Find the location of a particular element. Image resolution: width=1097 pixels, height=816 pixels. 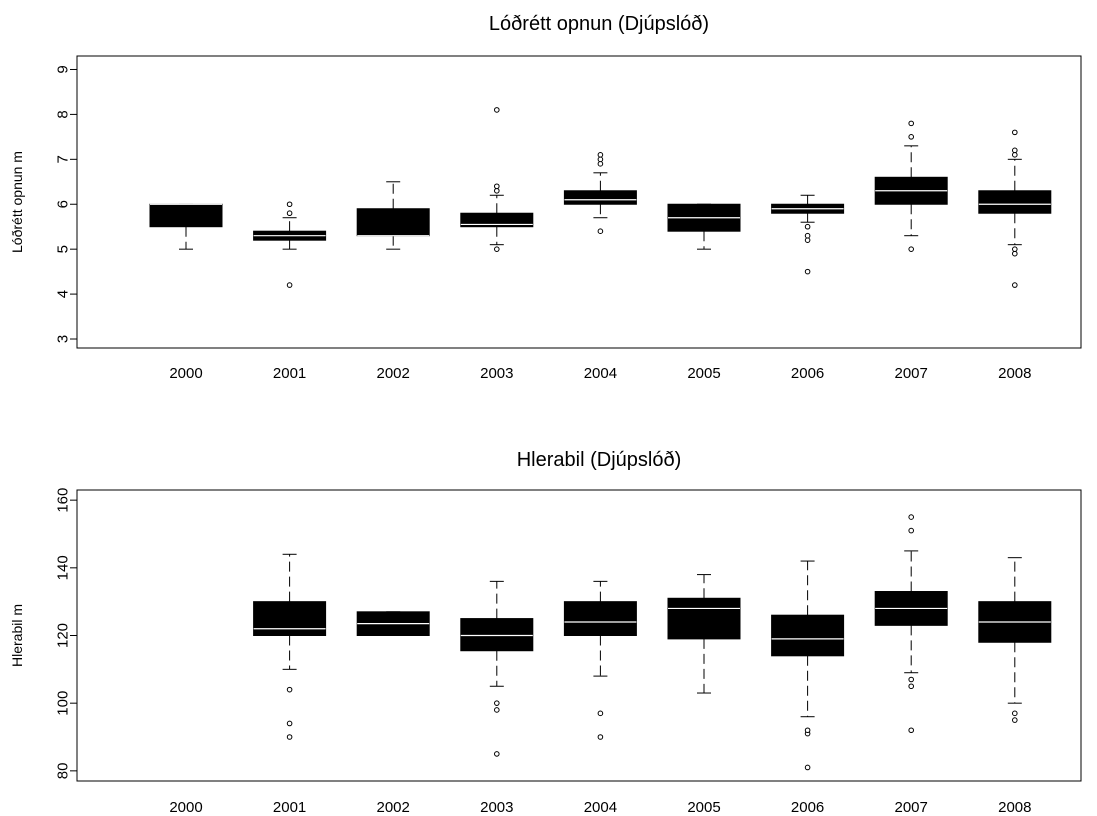

y-tick-label: 3 is located at coordinates (63, 339).